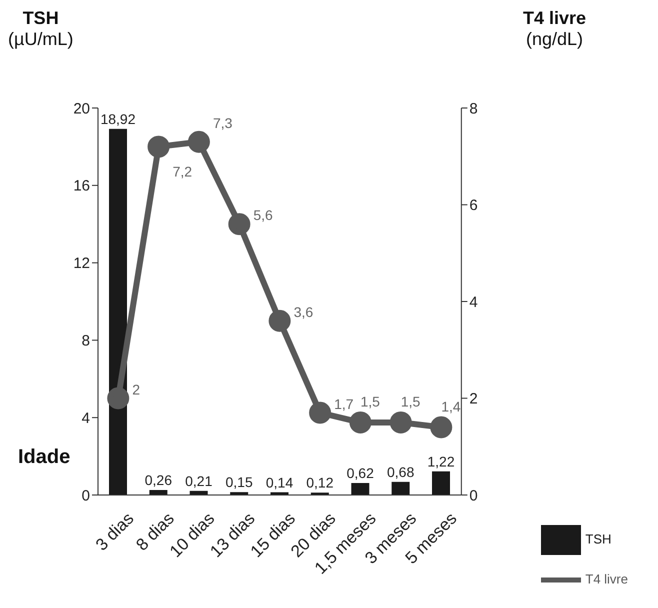 This screenshot has width=658, height=608. I want to click on legend-label: TSH, so click(598, 538).